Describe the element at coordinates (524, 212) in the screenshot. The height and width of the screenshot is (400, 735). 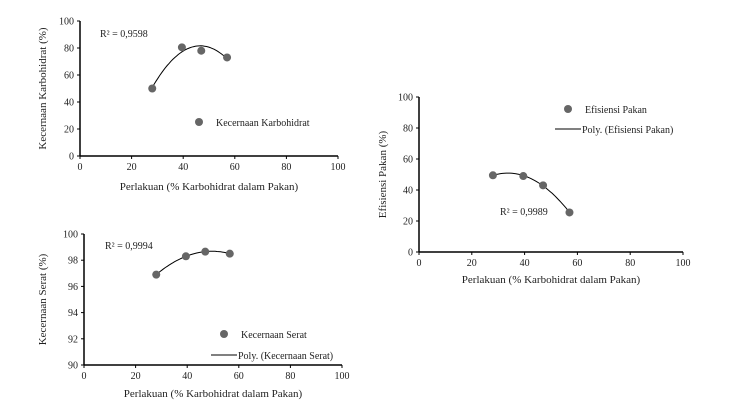
I see `r-squared-label: R² = 0,9989` at that location.